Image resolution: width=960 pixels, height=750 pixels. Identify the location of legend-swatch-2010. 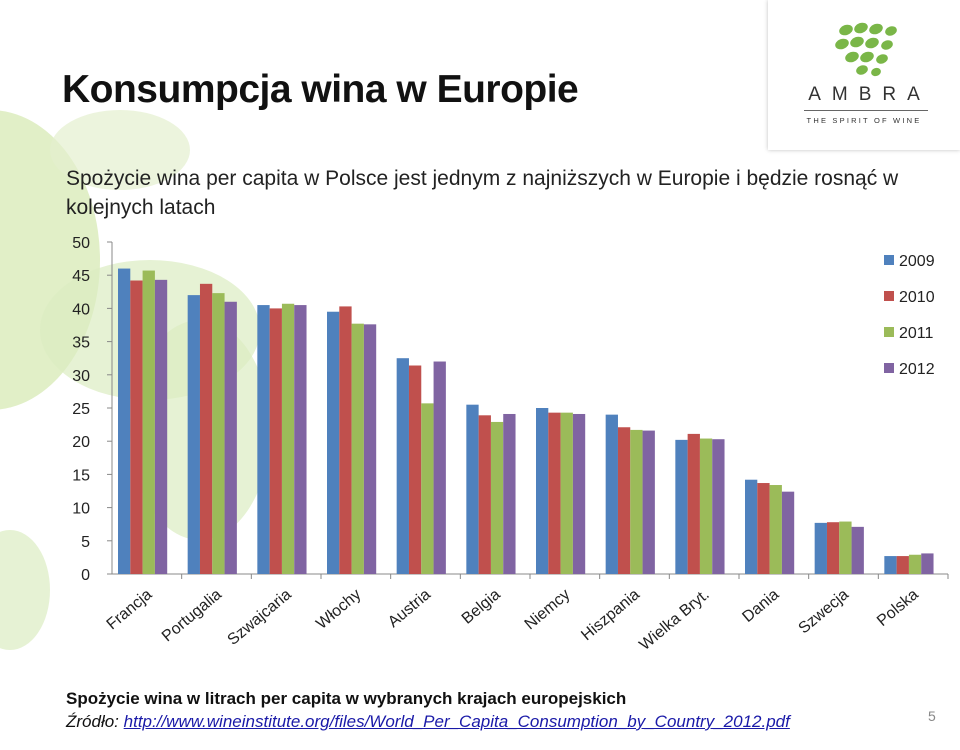
(889, 296).